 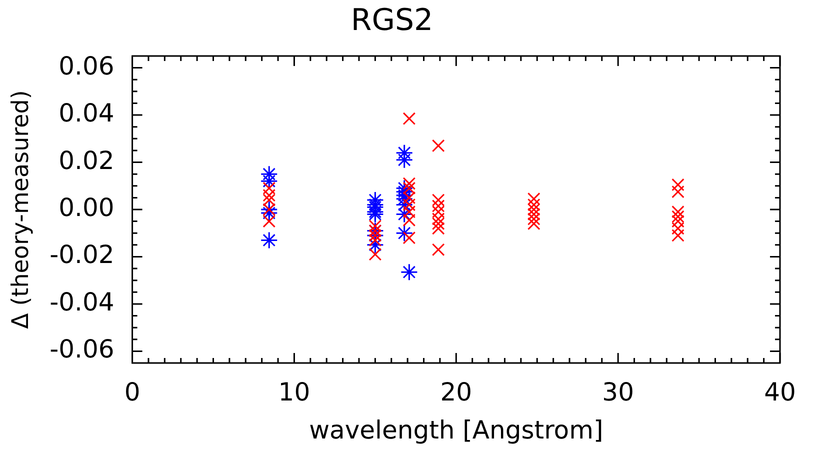 I want to click on y-tick-label: 0.00, so click(x=86, y=207).